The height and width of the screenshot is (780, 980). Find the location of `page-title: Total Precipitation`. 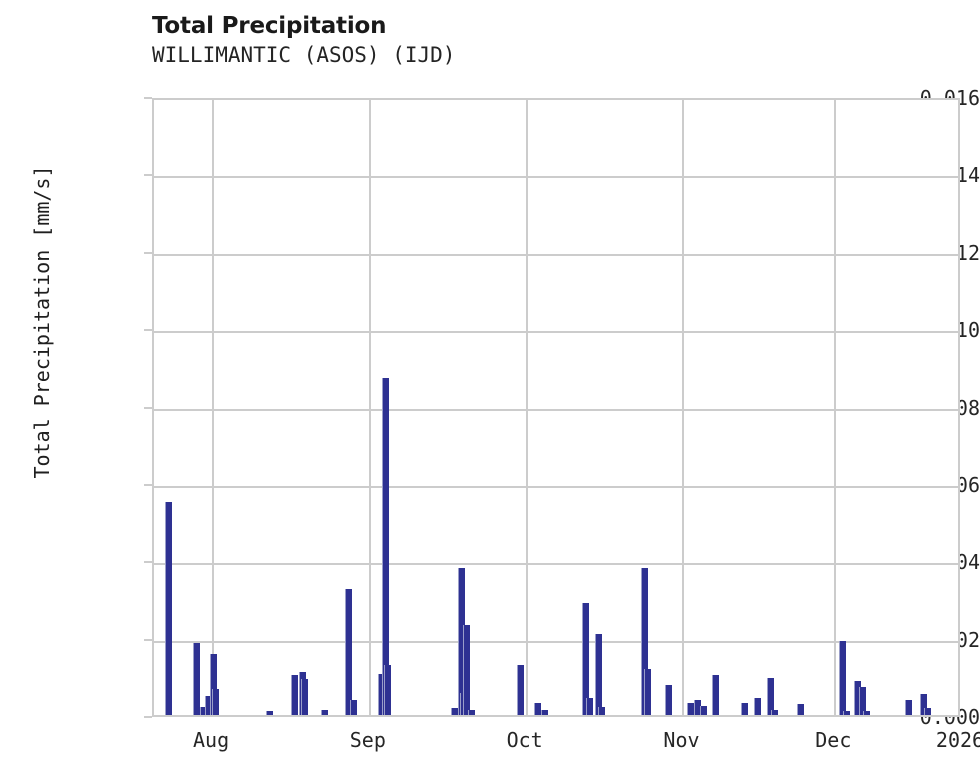

page-title: Total Precipitation is located at coordinates (269, 26).